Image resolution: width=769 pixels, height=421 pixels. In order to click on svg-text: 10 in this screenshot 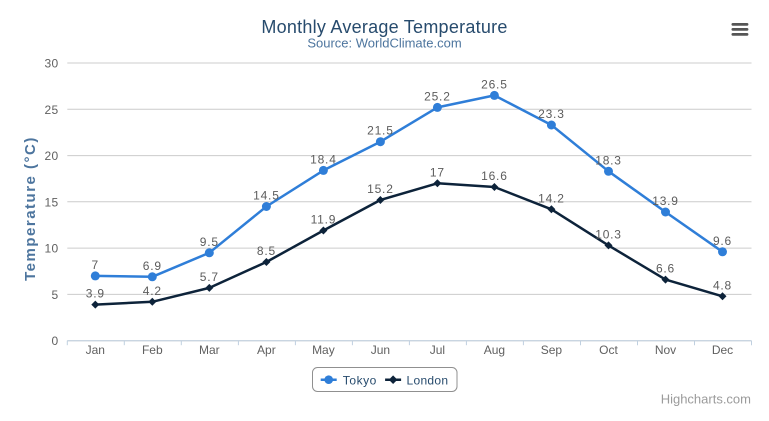, I will do `click(52, 249)`.